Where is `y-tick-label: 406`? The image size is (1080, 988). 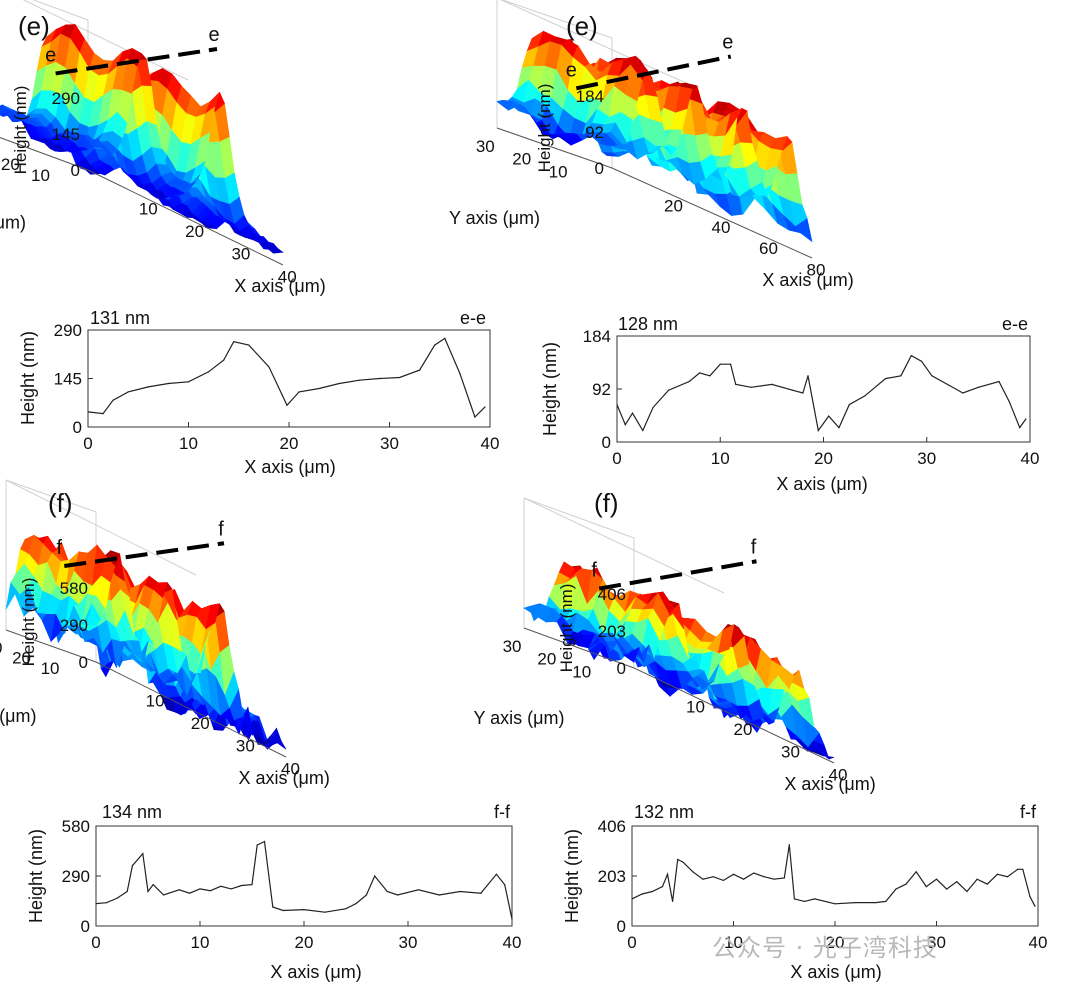 y-tick-label: 406 is located at coordinates (612, 826).